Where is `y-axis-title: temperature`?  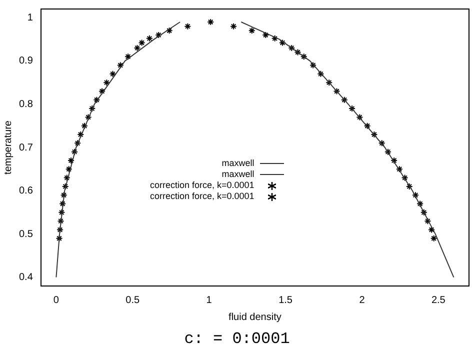
y-axis-title: temperature is located at coordinates (8, 147).